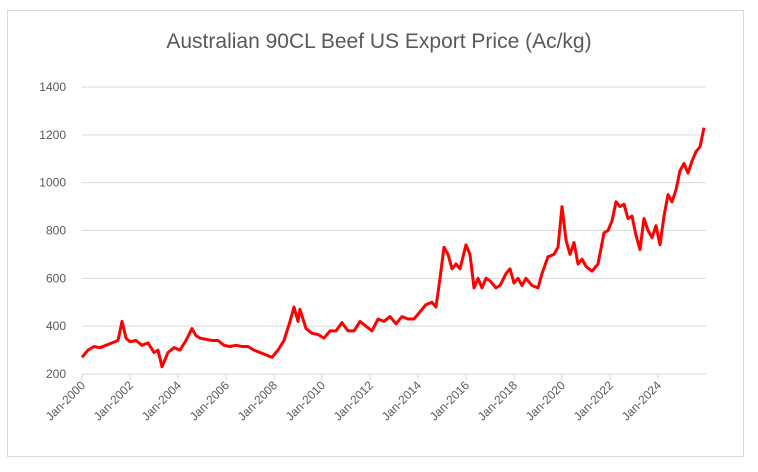 The image size is (758, 472). I want to click on x-tick-label: Jan-2008, so click(258, 401).